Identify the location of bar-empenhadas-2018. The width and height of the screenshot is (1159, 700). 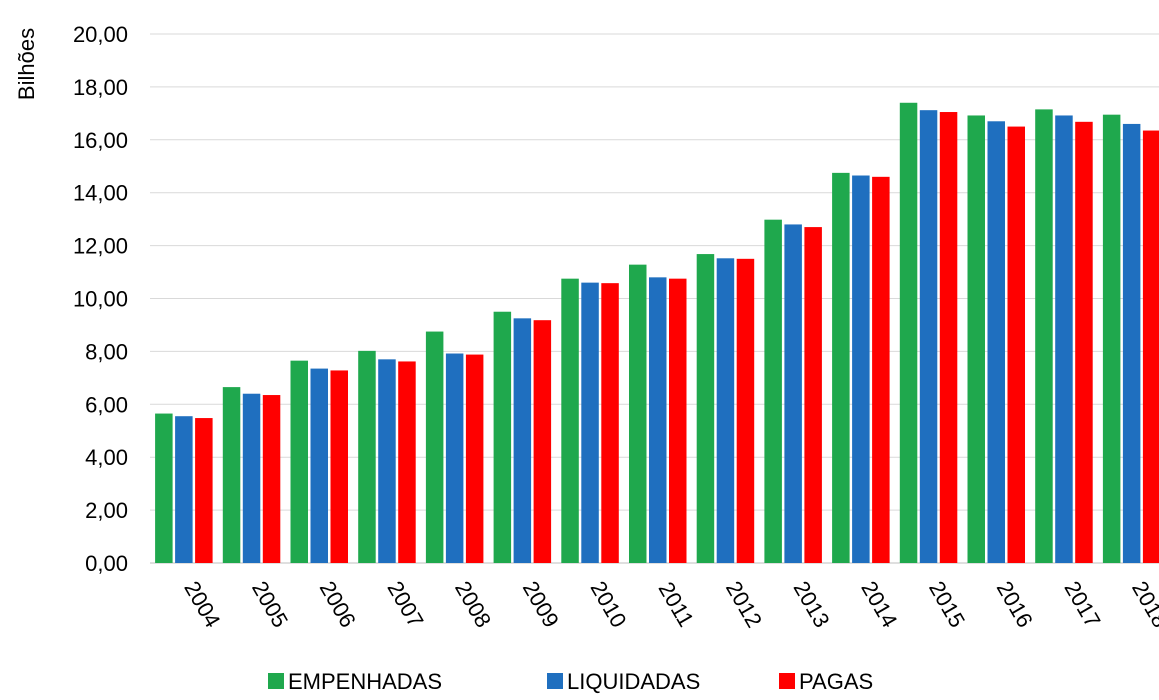
(1111, 339).